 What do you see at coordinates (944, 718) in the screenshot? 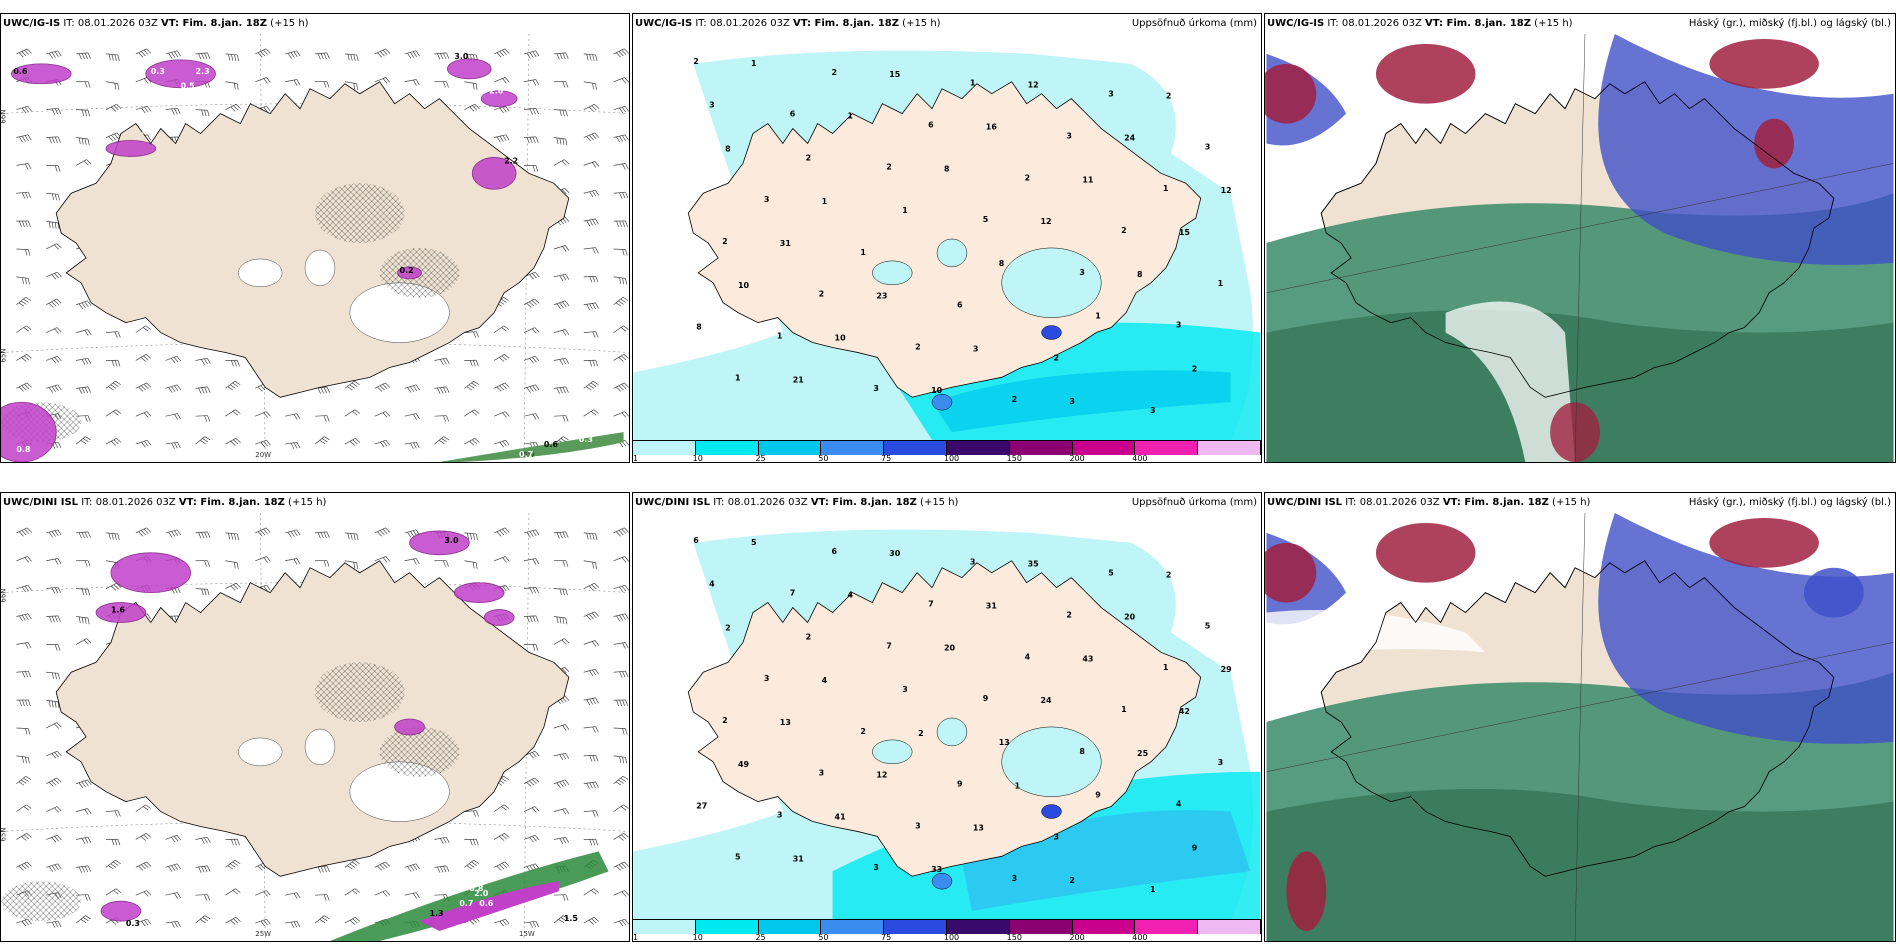
I see `iceland-land` at bounding box center [944, 718].